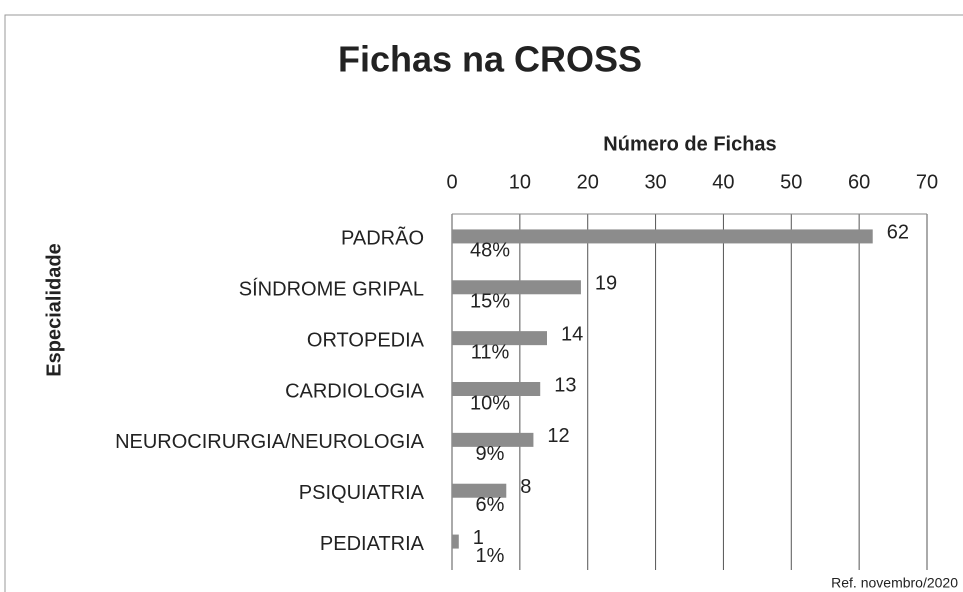  I want to click on x-tick-label: 40, so click(723, 182).